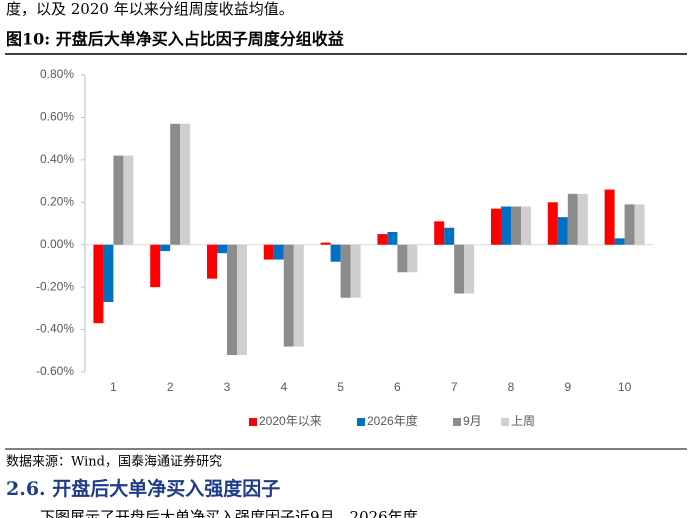  I want to click on x-tick-label: 2, so click(170, 387).